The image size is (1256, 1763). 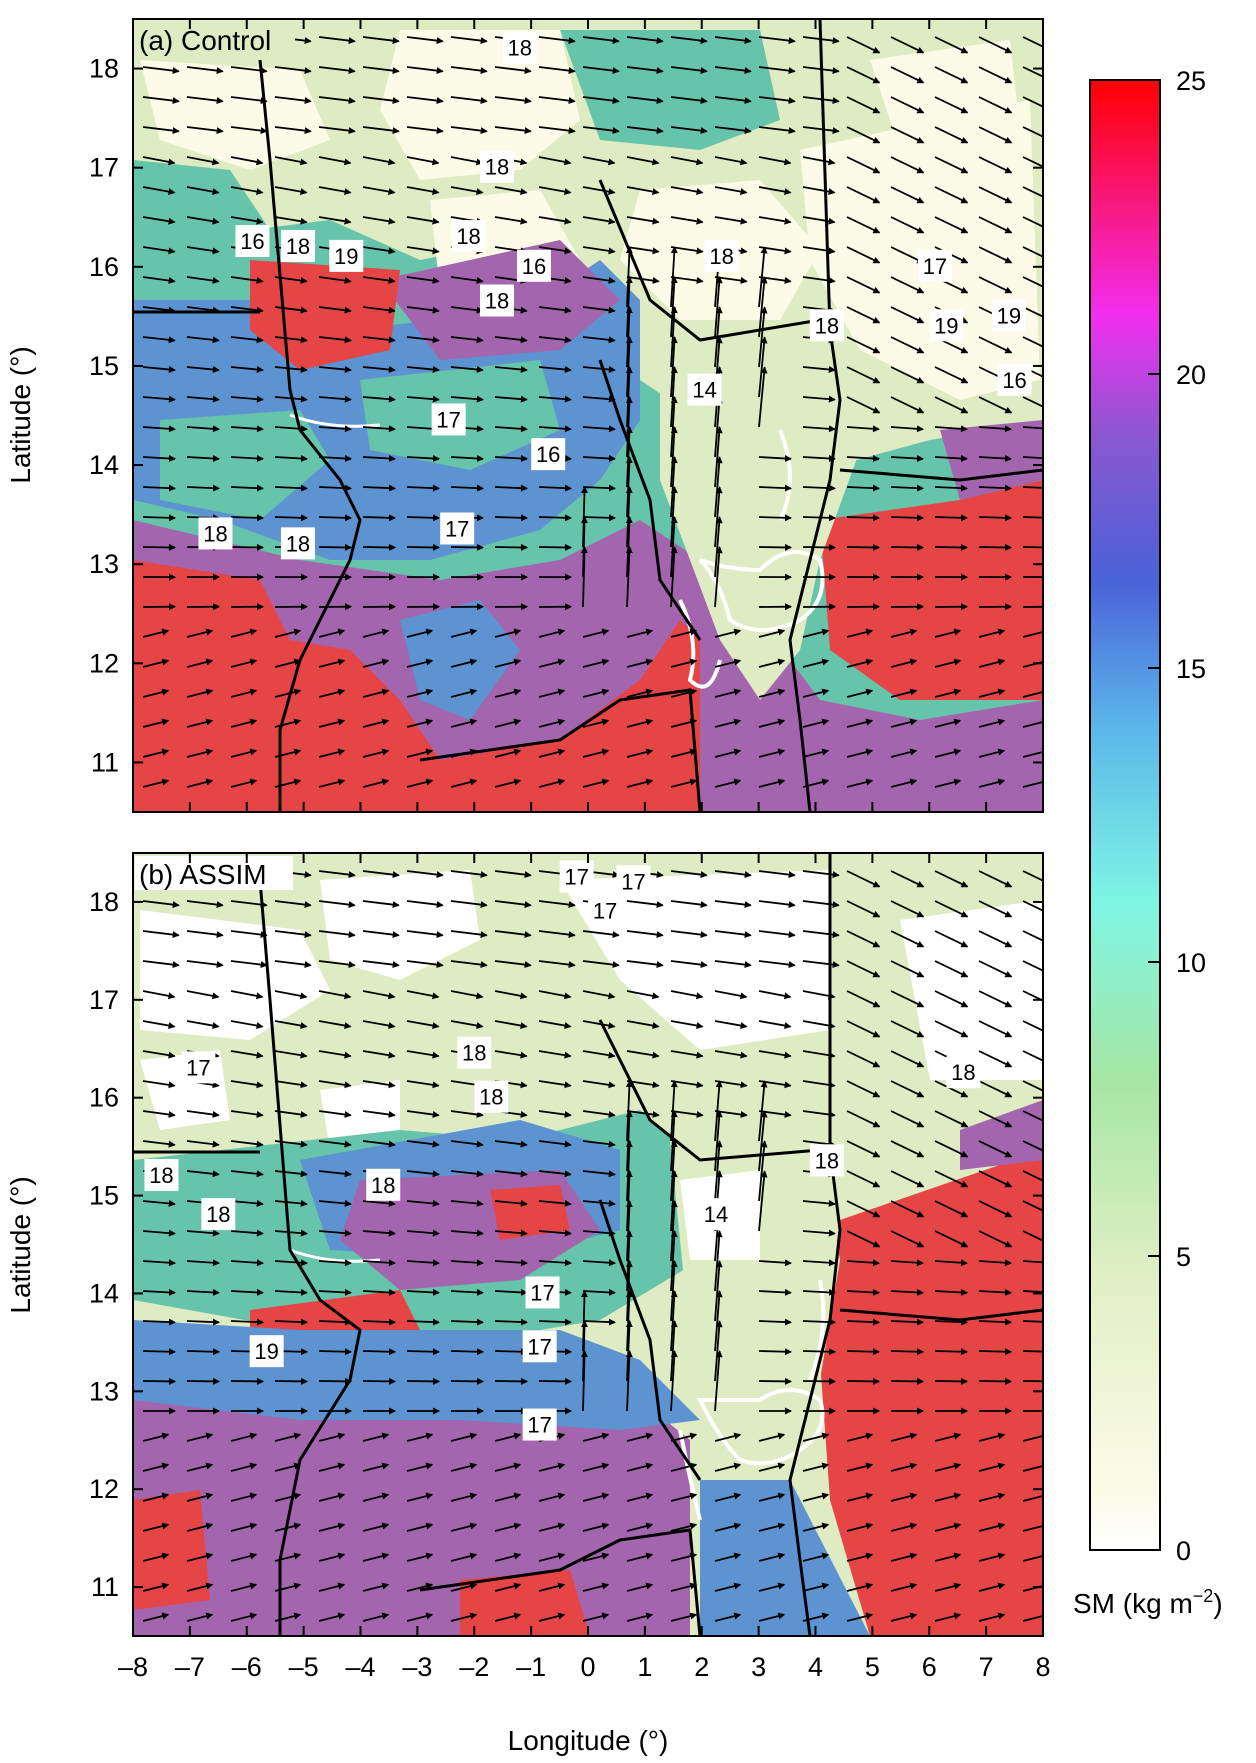 I want to click on contour-label: 18, so click(x=383, y=1185).